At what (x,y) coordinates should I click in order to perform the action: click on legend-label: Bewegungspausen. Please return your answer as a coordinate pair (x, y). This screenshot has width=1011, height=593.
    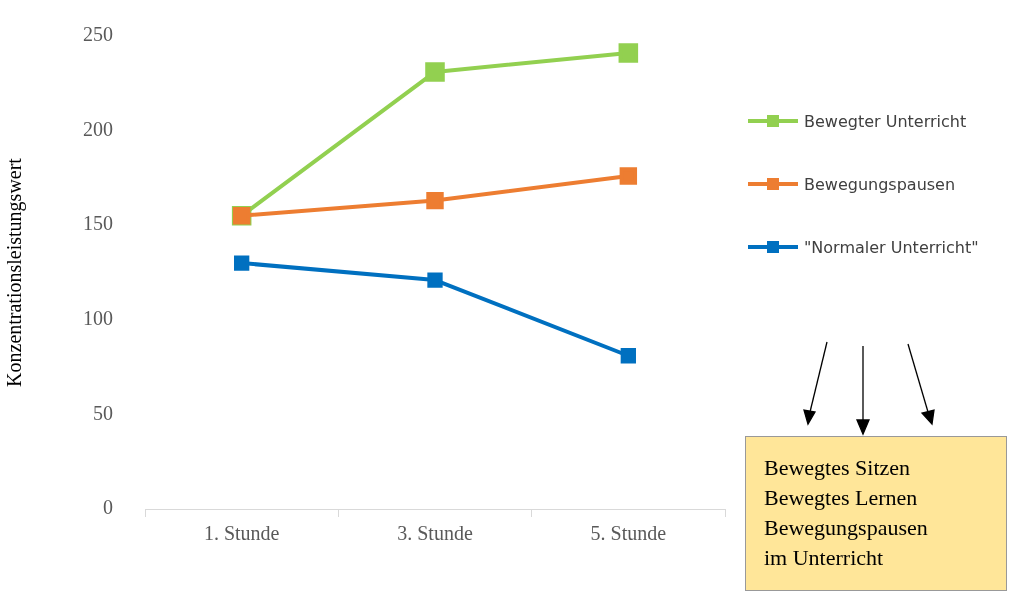
    Looking at the image, I should click on (880, 185).